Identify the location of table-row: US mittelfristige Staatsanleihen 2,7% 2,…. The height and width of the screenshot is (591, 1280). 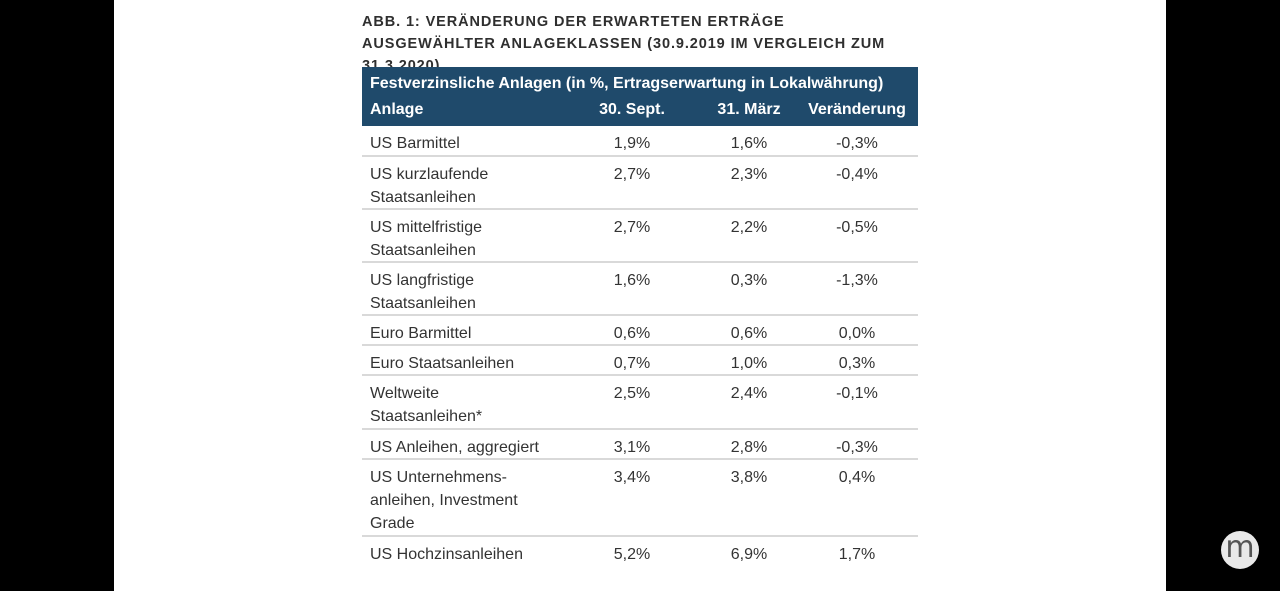
(640, 236).